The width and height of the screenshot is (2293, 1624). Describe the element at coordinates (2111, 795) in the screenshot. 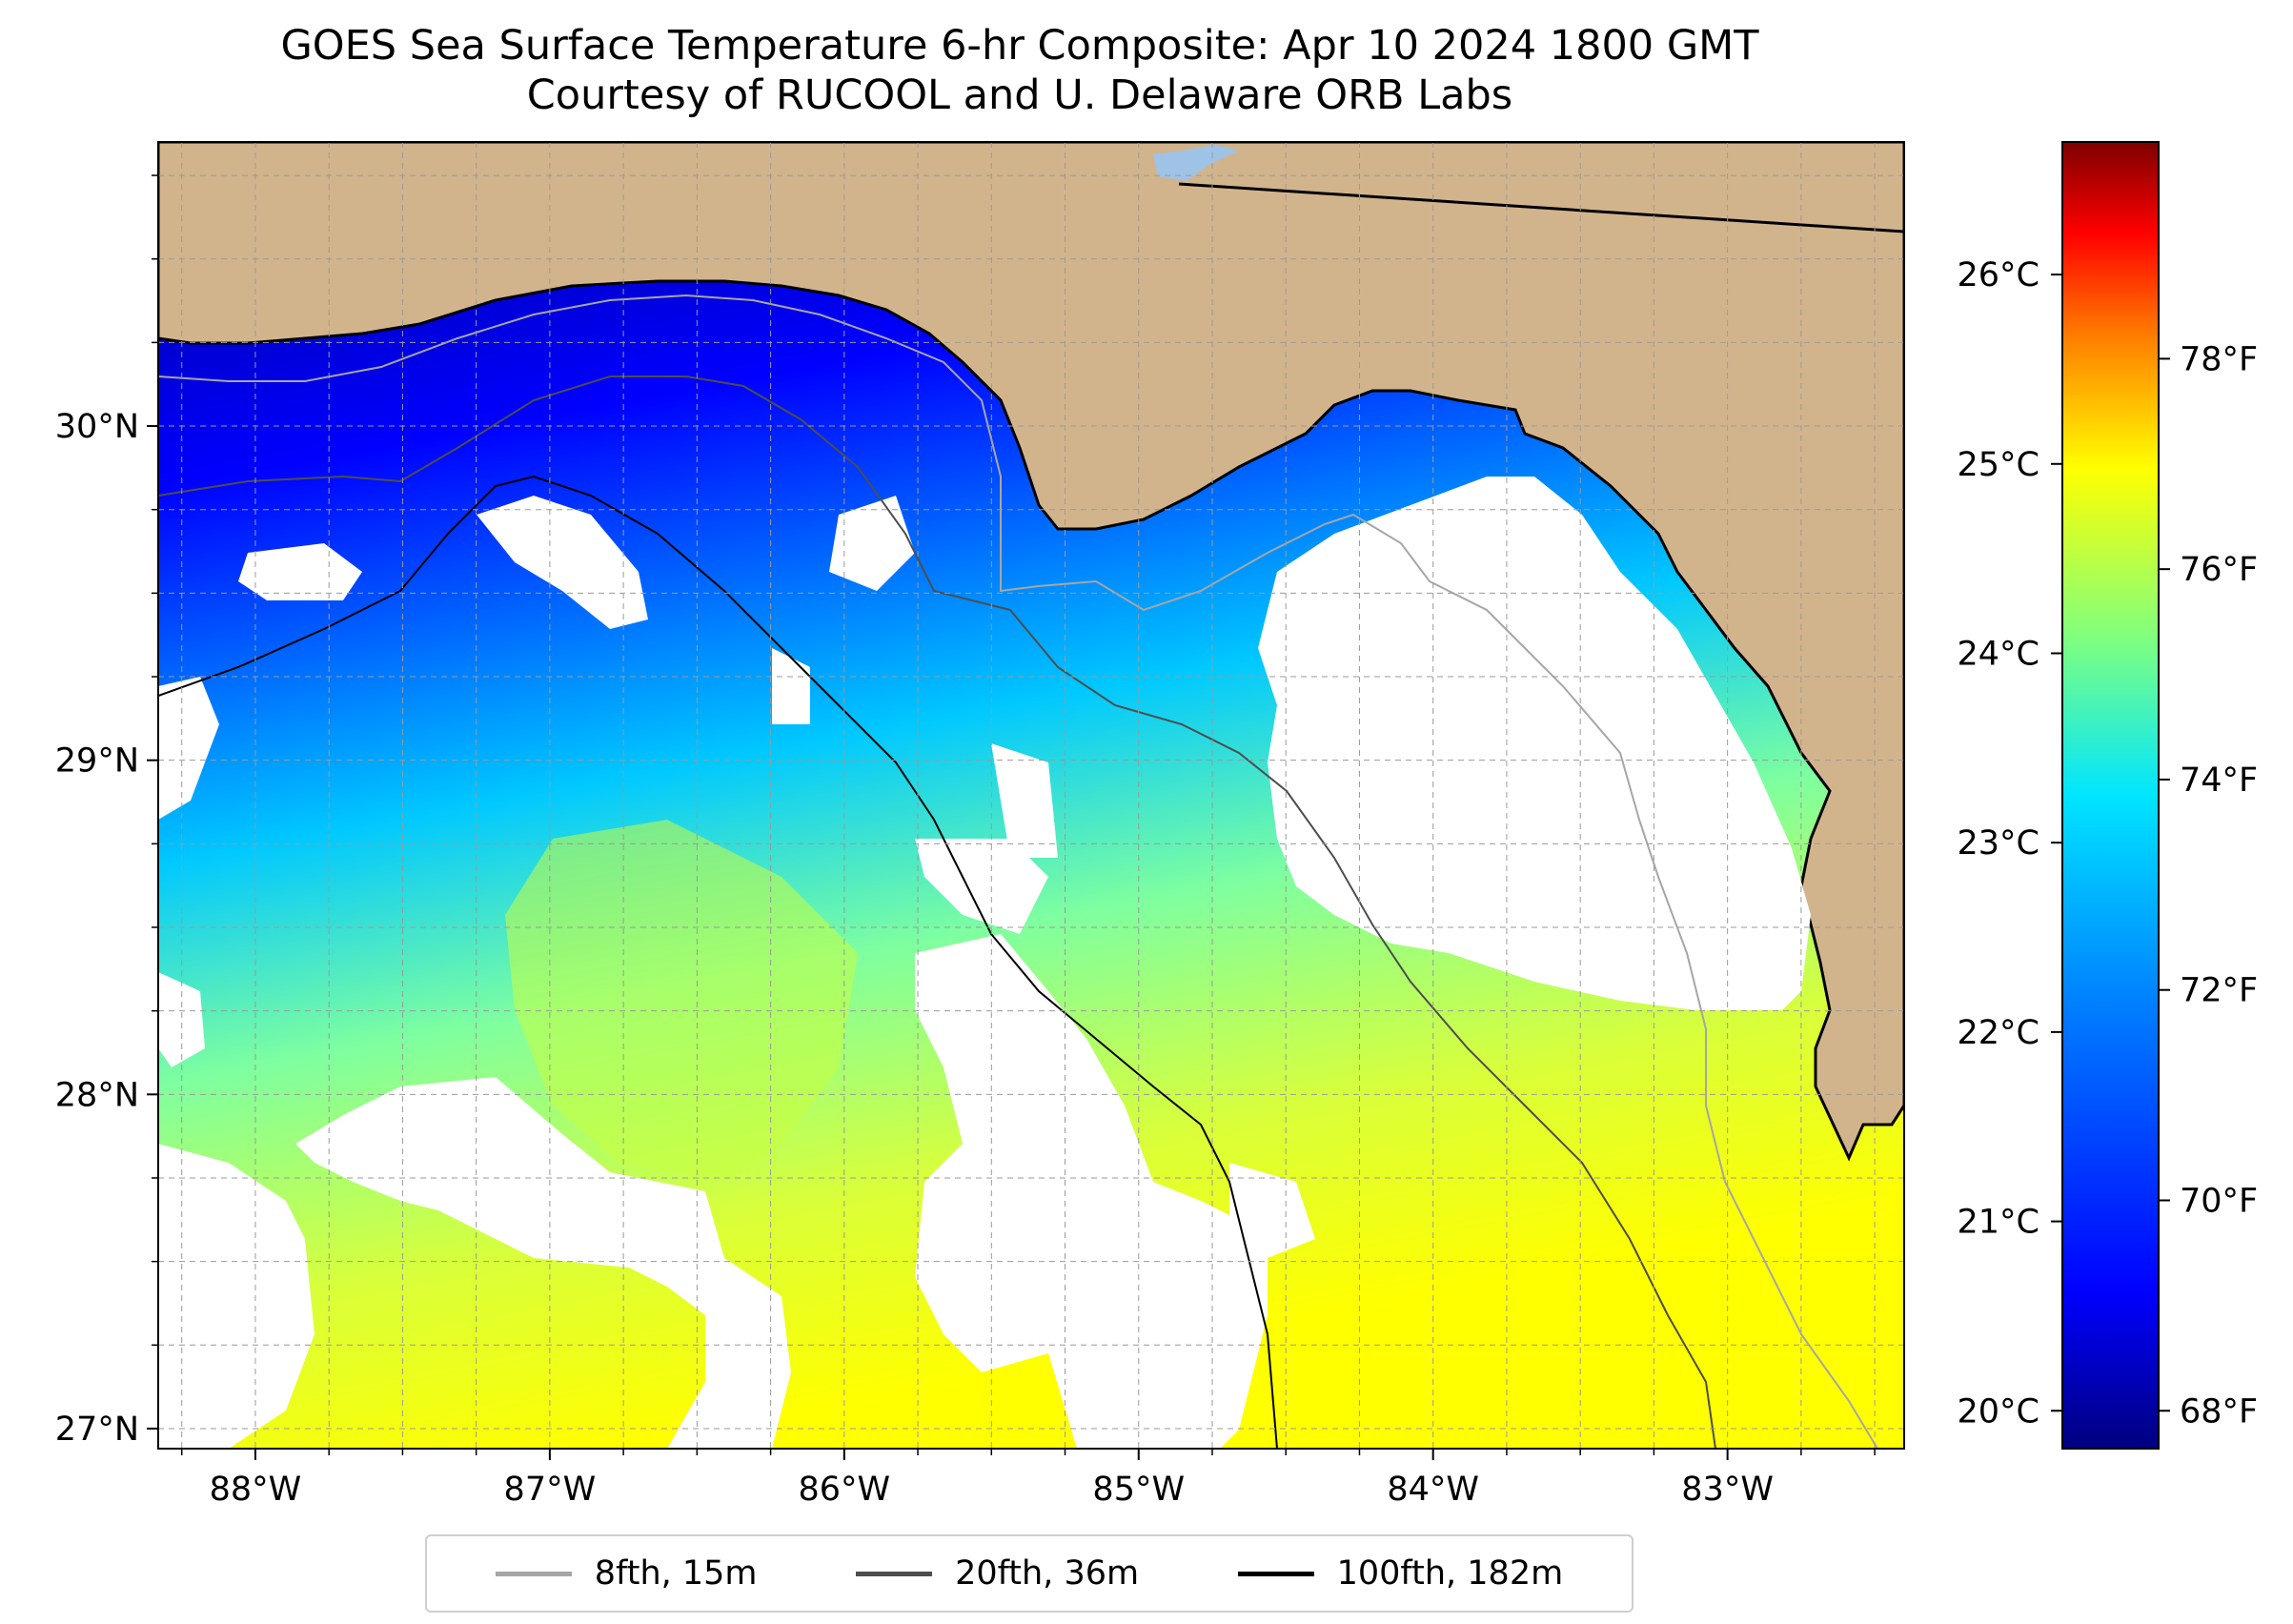

I see `colorbar` at that location.